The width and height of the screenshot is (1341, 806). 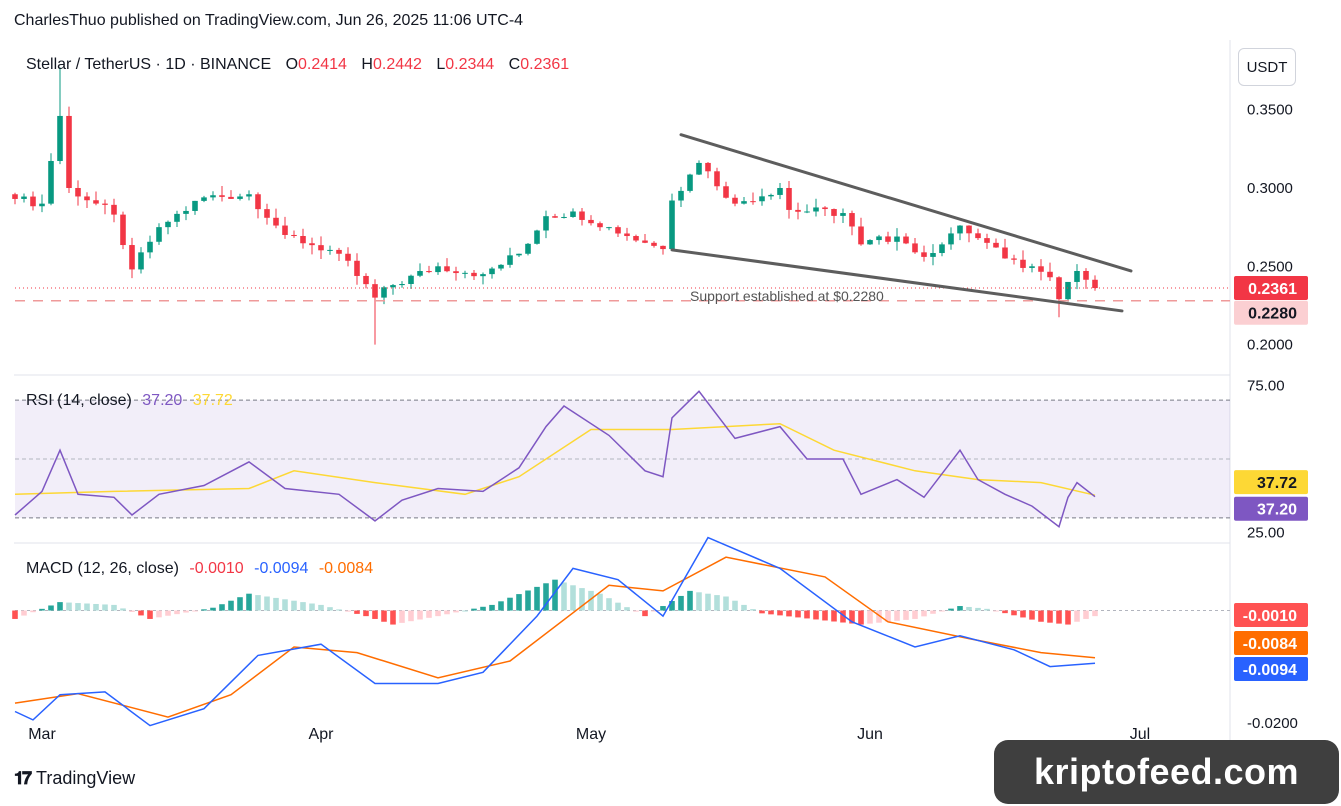 What do you see at coordinates (1277, 510) in the screenshot?
I see `rsi-last-label: 37.20` at bounding box center [1277, 510].